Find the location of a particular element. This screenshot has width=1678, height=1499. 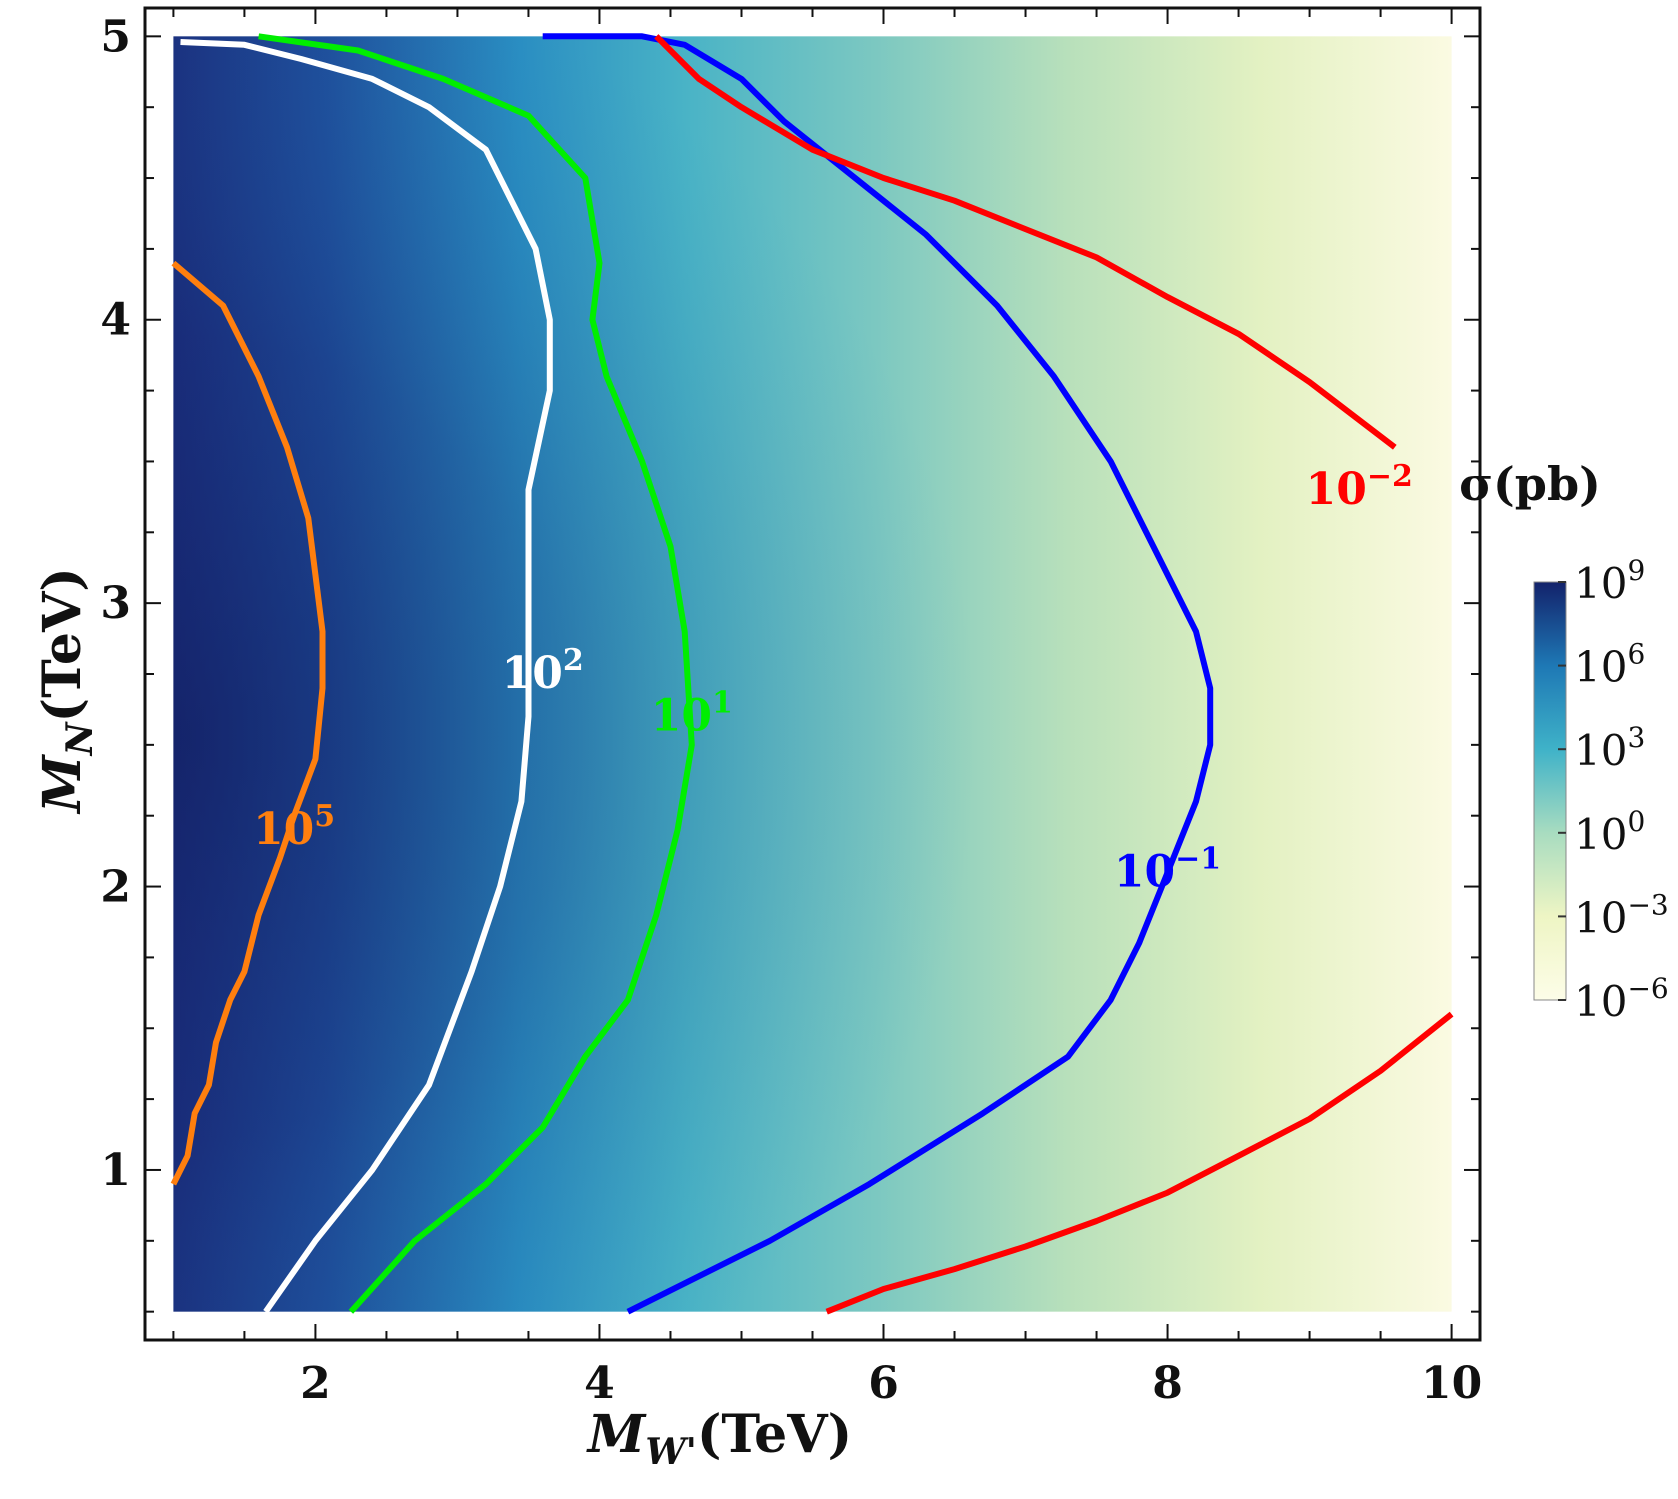

x-tick-label: 6 is located at coordinates (883, 1383).